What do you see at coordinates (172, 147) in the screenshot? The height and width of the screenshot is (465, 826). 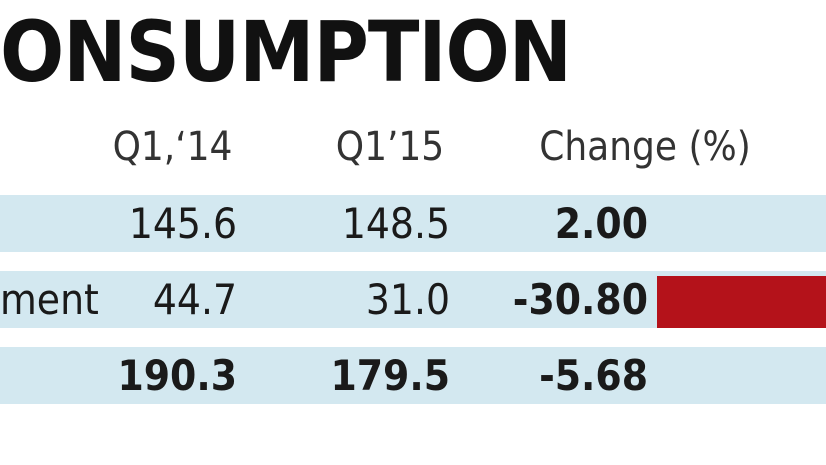 I see `column-header: Q1,‘14` at bounding box center [172, 147].